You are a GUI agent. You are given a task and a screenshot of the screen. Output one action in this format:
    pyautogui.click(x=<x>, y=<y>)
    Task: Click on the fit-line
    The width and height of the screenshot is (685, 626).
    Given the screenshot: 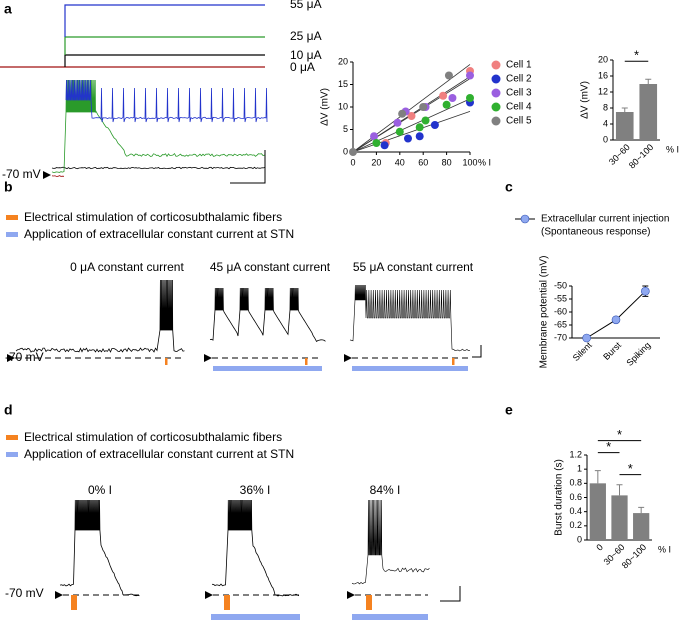 What is the action you would take?
    pyautogui.click(x=411, y=125)
    